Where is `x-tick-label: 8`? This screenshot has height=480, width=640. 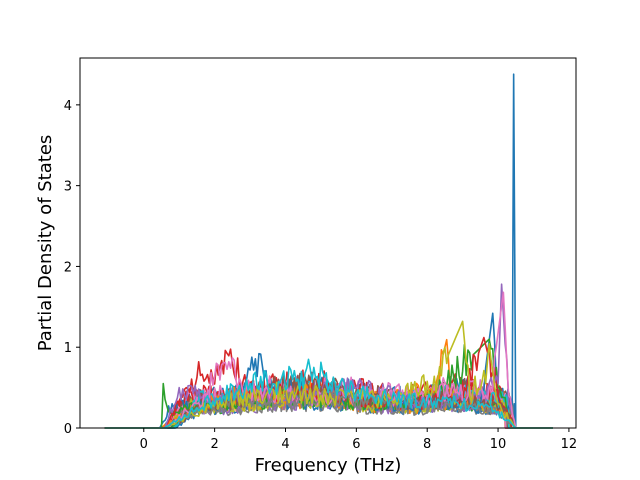 x-tick-label: 8 is located at coordinates (427, 444).